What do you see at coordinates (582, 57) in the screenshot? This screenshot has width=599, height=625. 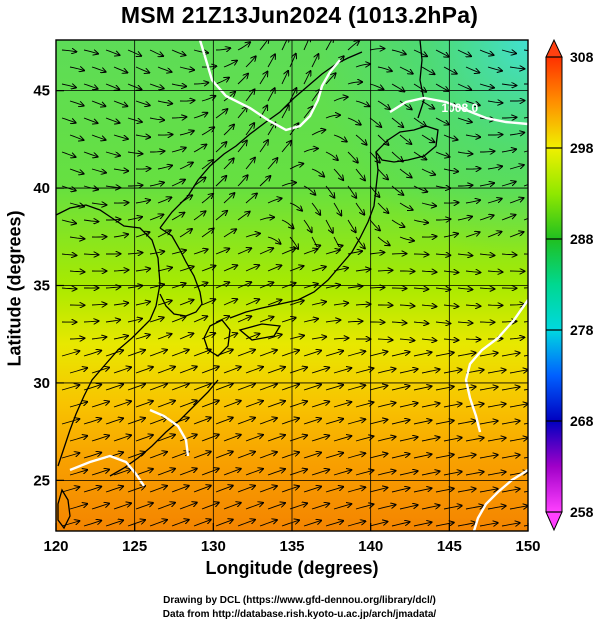 I see `colorbar-tick-label: 308` at bounding box center [582, 57].